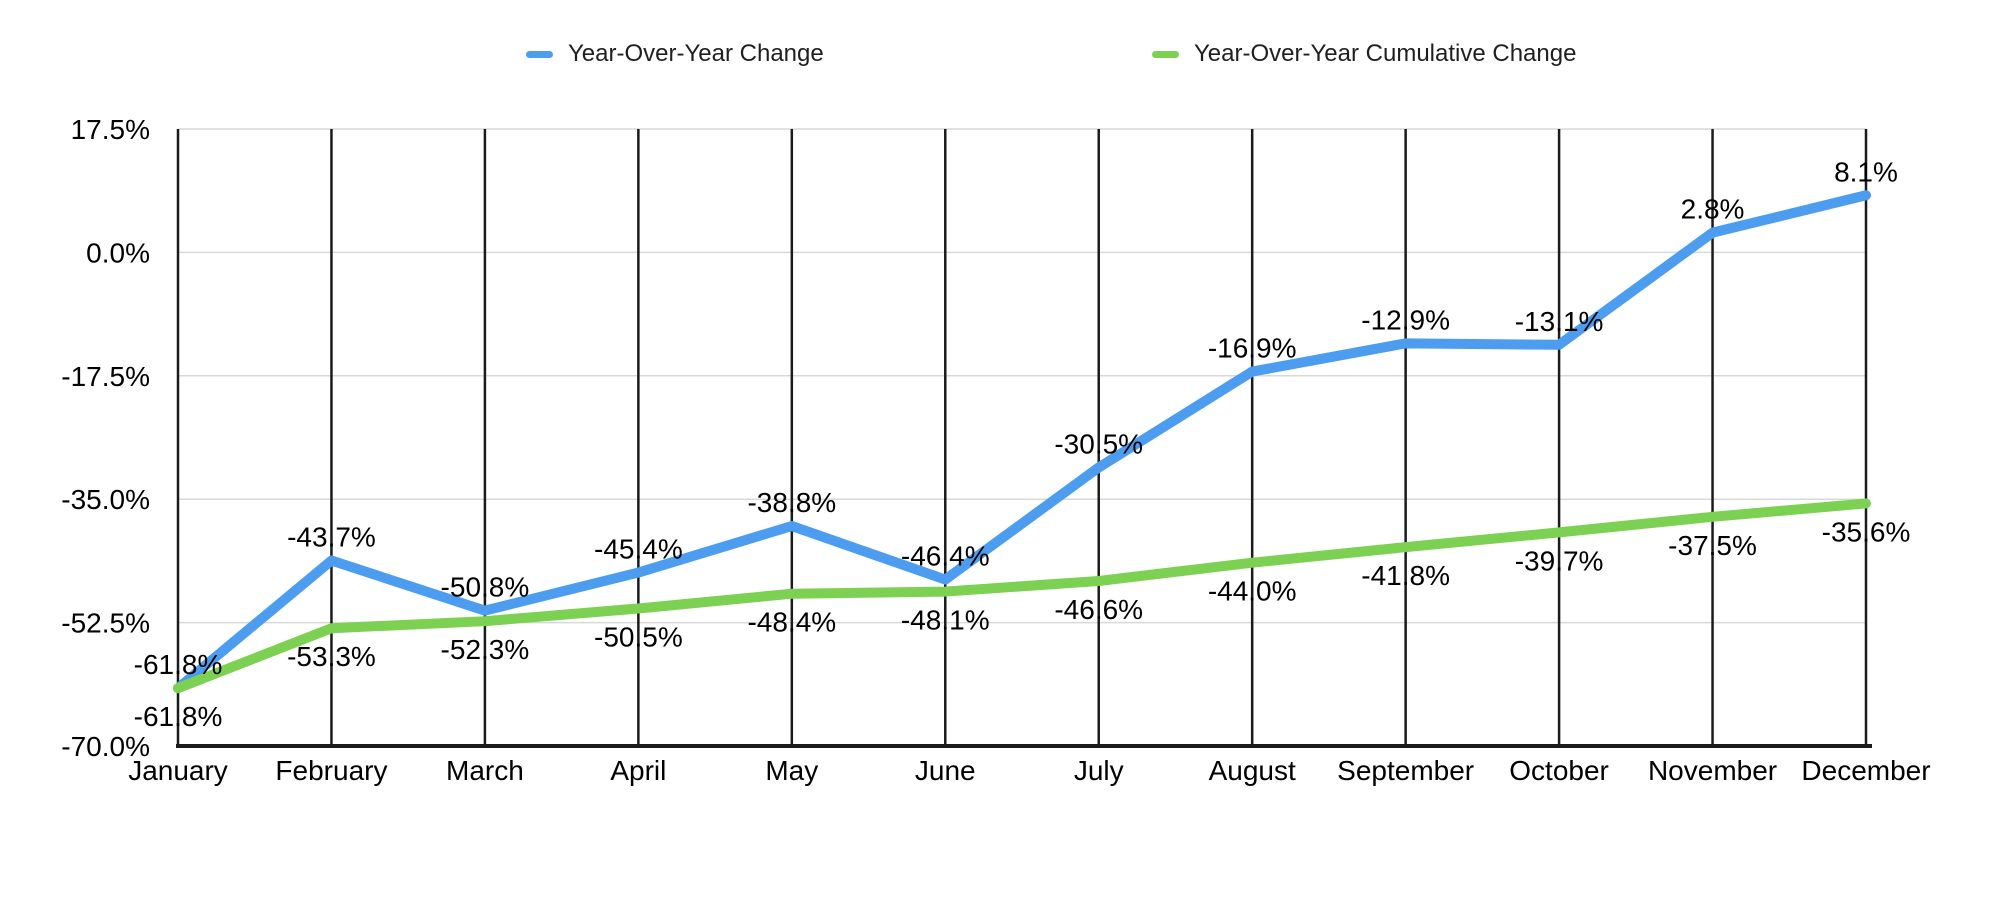 This screenshot has height=900, width=1996. I want to click on legend-label-cumulative-change: Year-Over-Year Cumulative Change, so click(1385, 53).